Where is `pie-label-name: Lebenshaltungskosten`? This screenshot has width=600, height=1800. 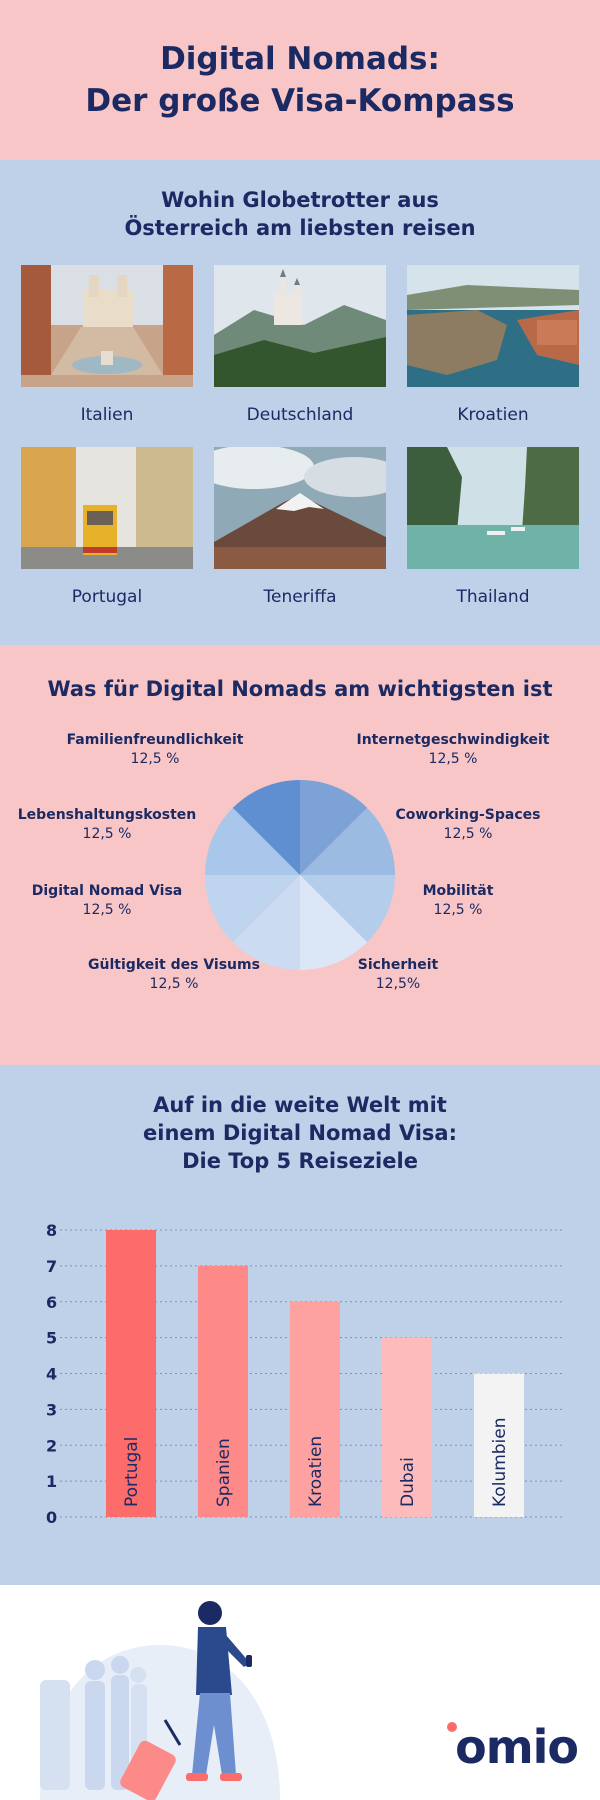
pie-label-name: Lebenshaltungskosten is located at coordinates (107, 815).